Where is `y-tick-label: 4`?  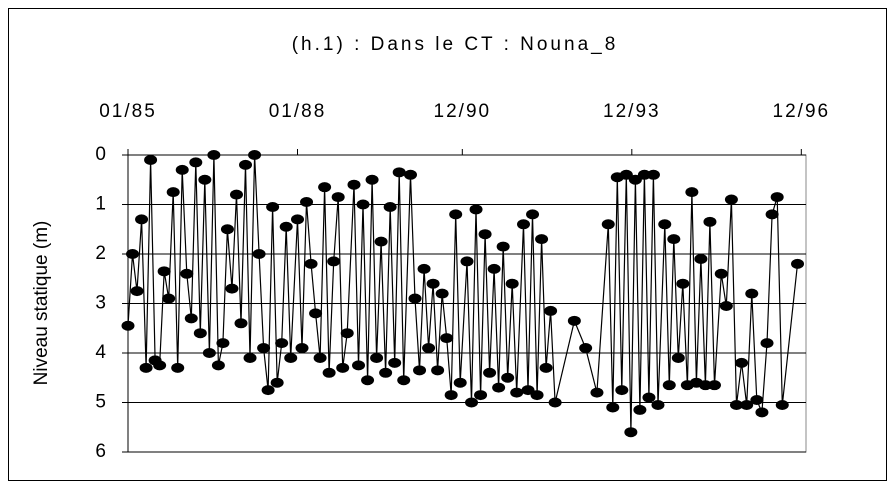
y-tick-label: 4 is located at coordinates (100, 352).